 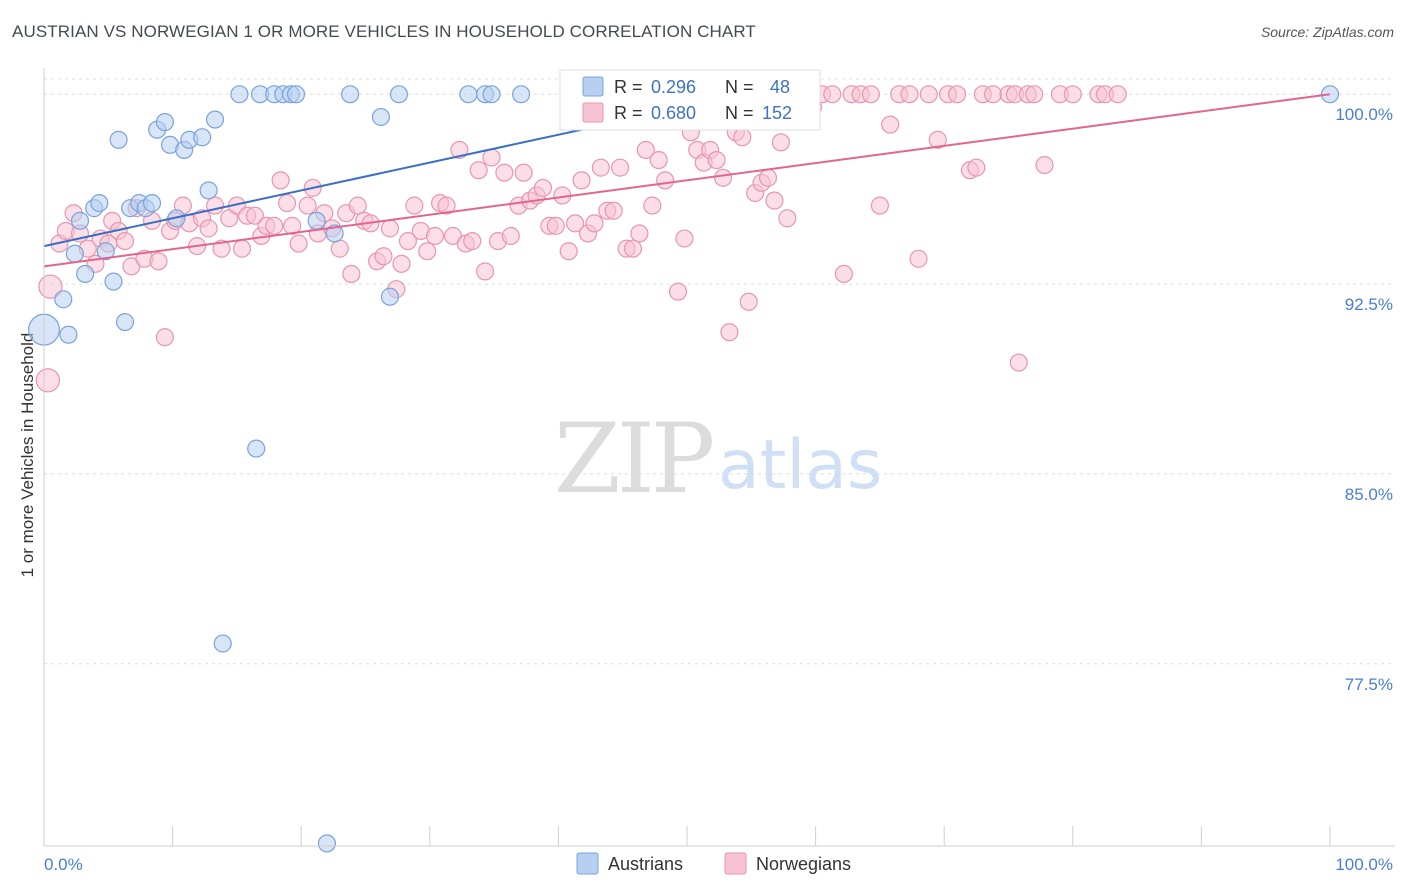 What do you see at coordinates (713, 863) in the screenshot?
I see `legend: Austrians Norwegians` at bounding box center [713, 863].